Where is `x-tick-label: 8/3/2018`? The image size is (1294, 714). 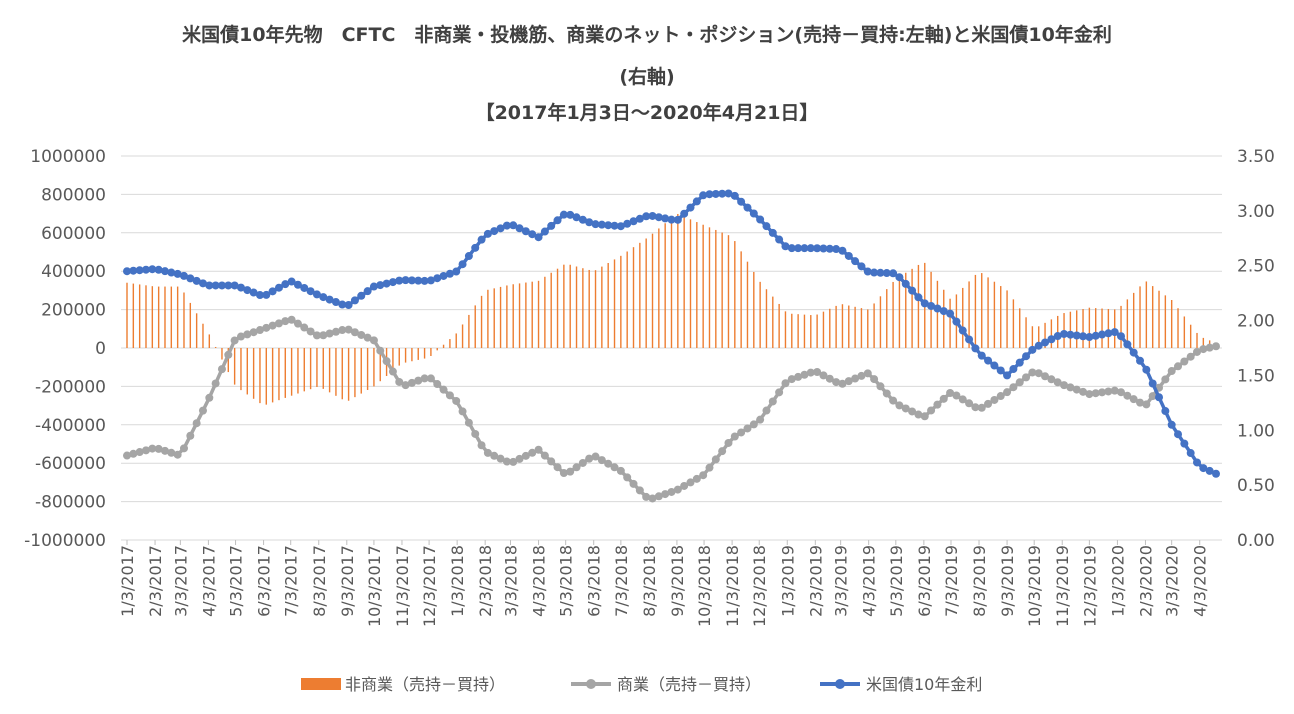 x-tick-label: 8/3/2018 is located at coordinates (649, 581).